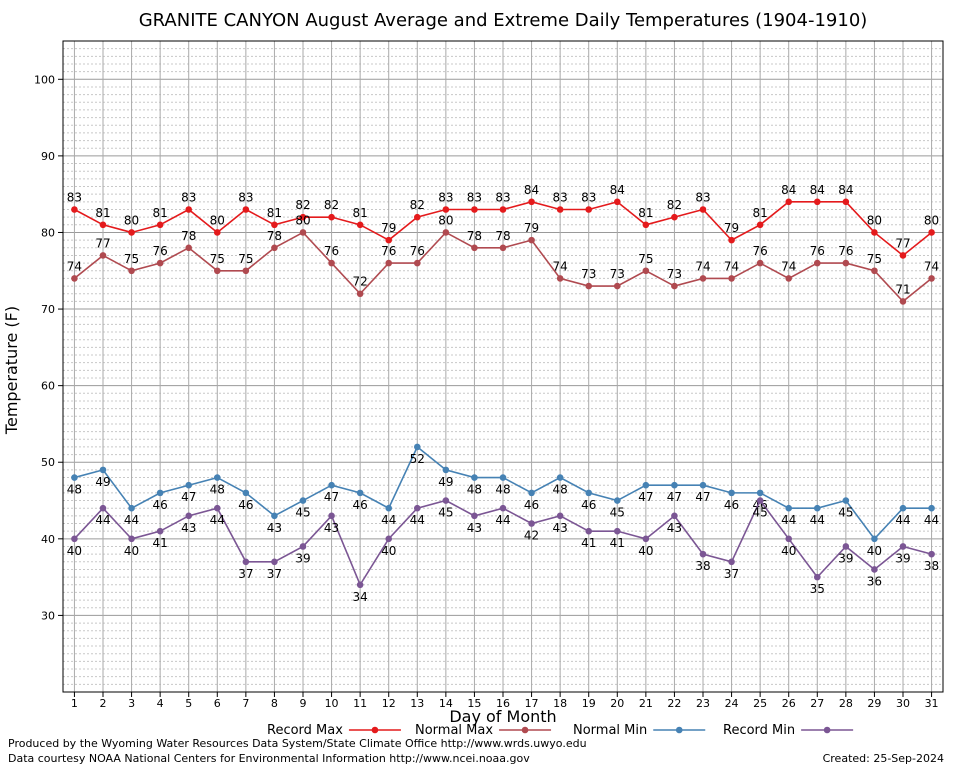 This screenshot has width=954, height=768. I want to click on footer-created: Created: 25-Sep-2024, so click(883, 758).